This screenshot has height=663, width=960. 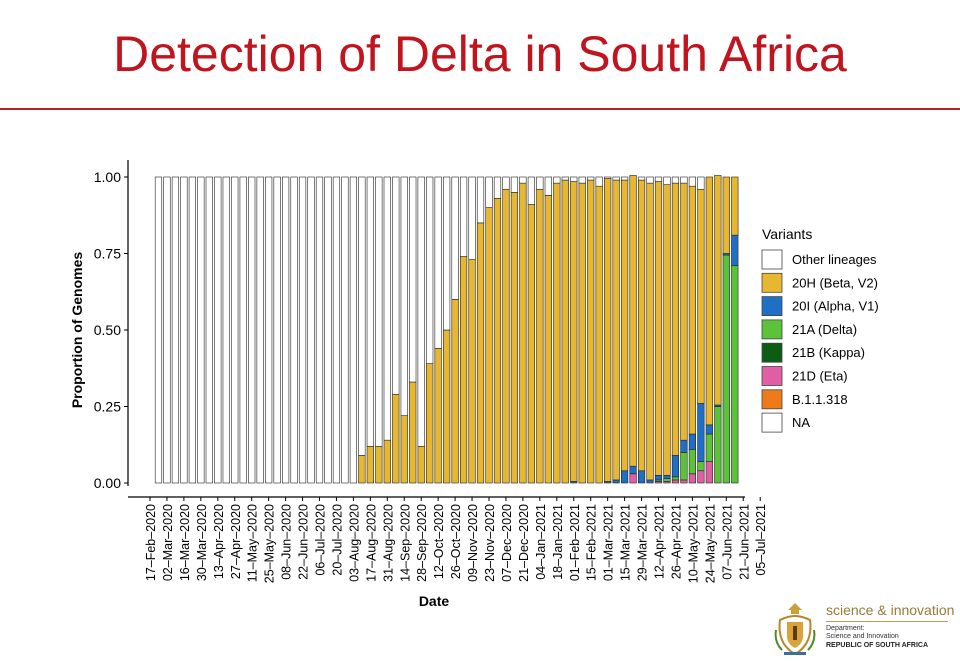 I want to click on brand-name: science & innovation, so click(x=890, y=610).